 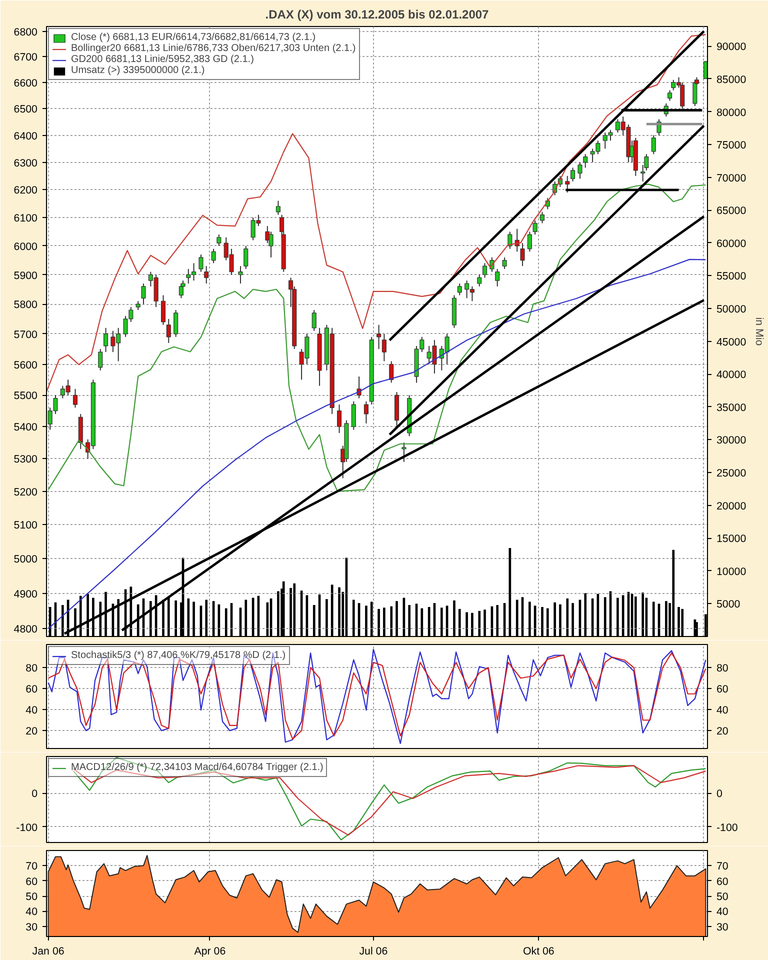 I want to click on y-tick-label: 5300, so click(x=26, y=460).